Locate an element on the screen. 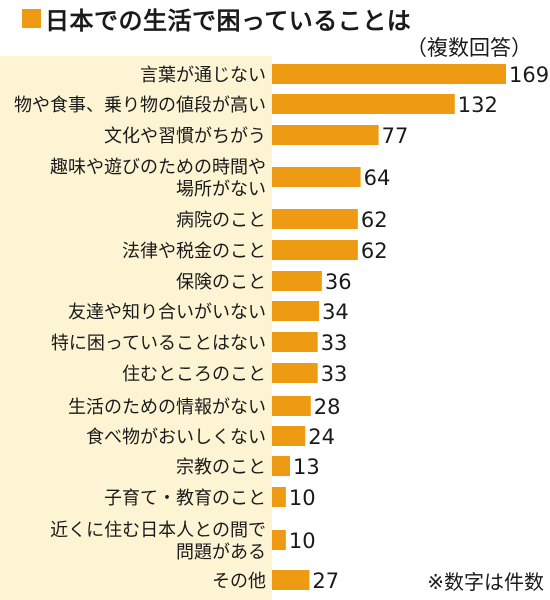 The image size is (550, 600). category-label-6: 保険のこと is located at coordinates (221, 282).